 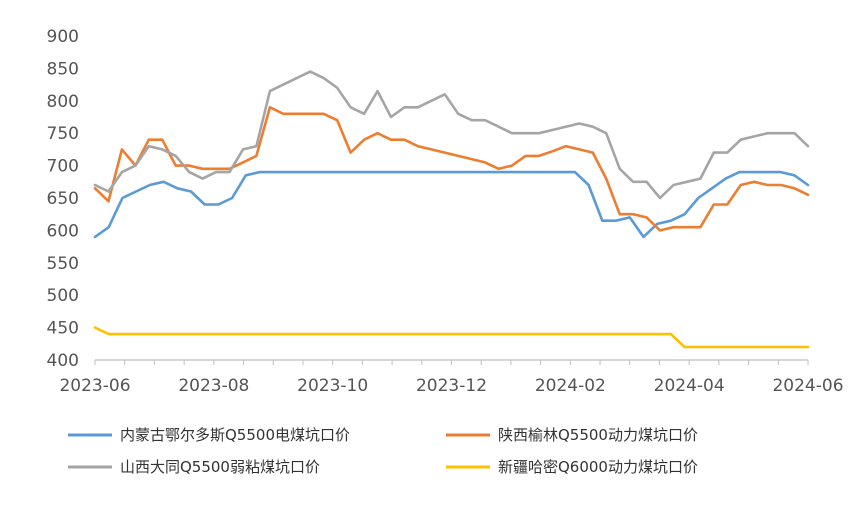 What do you see at coordinates (332, 386) in the screenshot?
I see `x-tick-label: 2023-10` at bounding box center [332, 386].